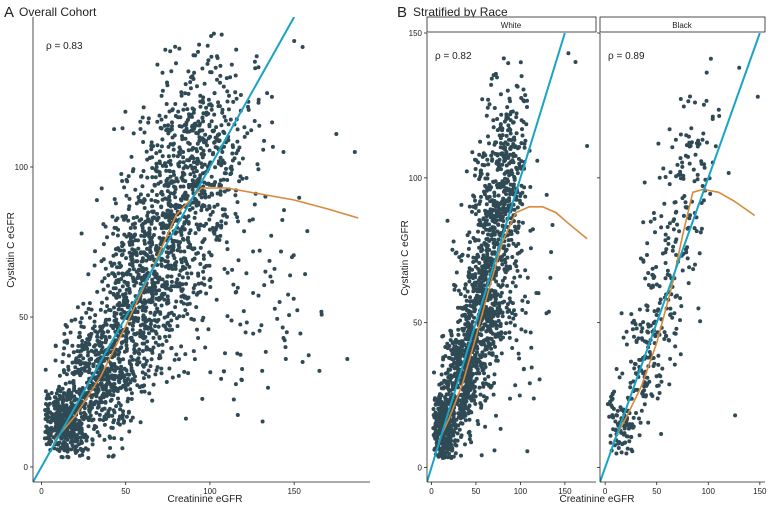 Image resolution: width=768 pixels, height=508 pixels. Describe the element at coordinates (626, 56) in the screenshot. I see `rho-annotation: ρ = 0.89` at that location.